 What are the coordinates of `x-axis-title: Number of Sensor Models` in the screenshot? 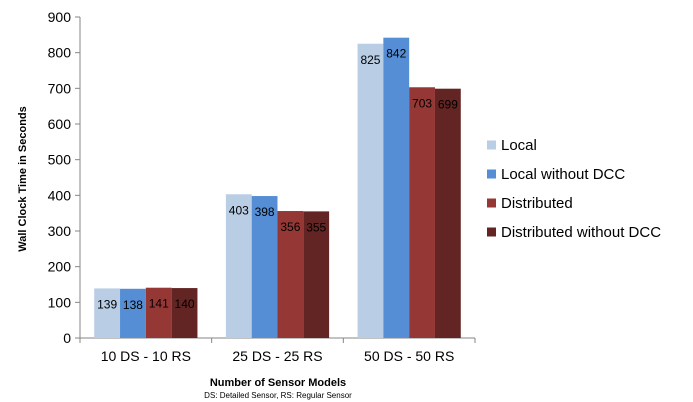 It's located at (278, 383).